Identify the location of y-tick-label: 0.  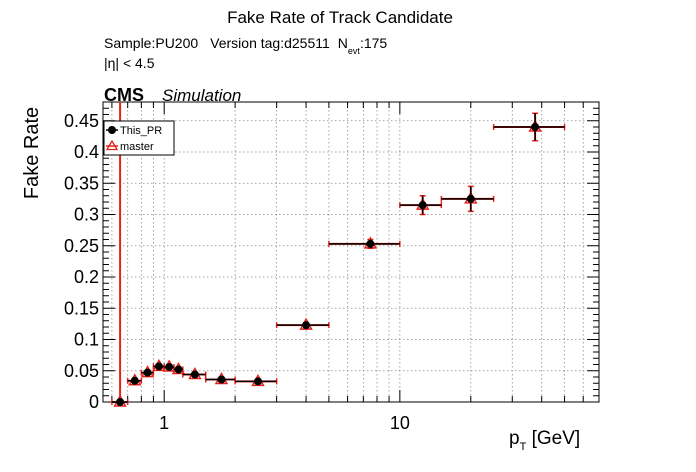
(94, 402).